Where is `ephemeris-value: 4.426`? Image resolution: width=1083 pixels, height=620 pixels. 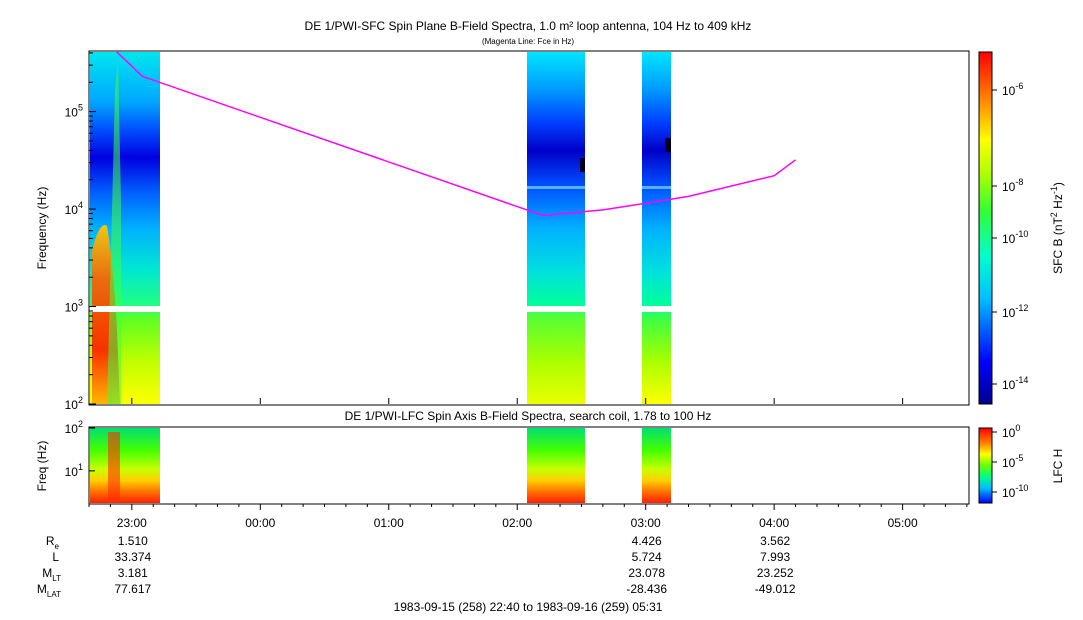
ephemeris-value: 4.426 is located at coordinates (647, 541).